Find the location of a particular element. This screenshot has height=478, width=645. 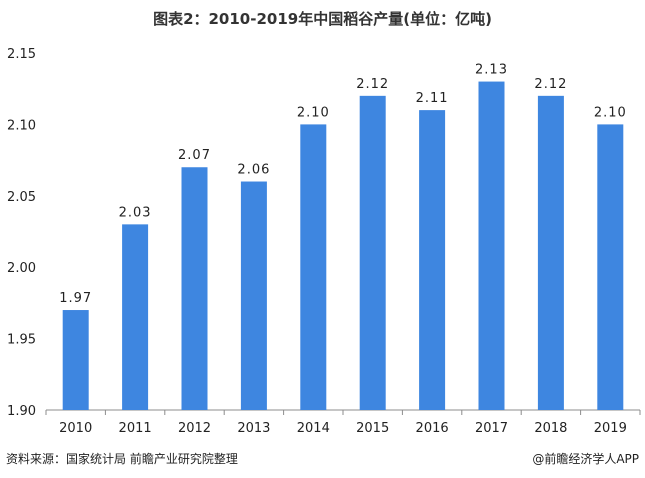

y-tick-label: 1.95 is located at coordinates (21, 340).